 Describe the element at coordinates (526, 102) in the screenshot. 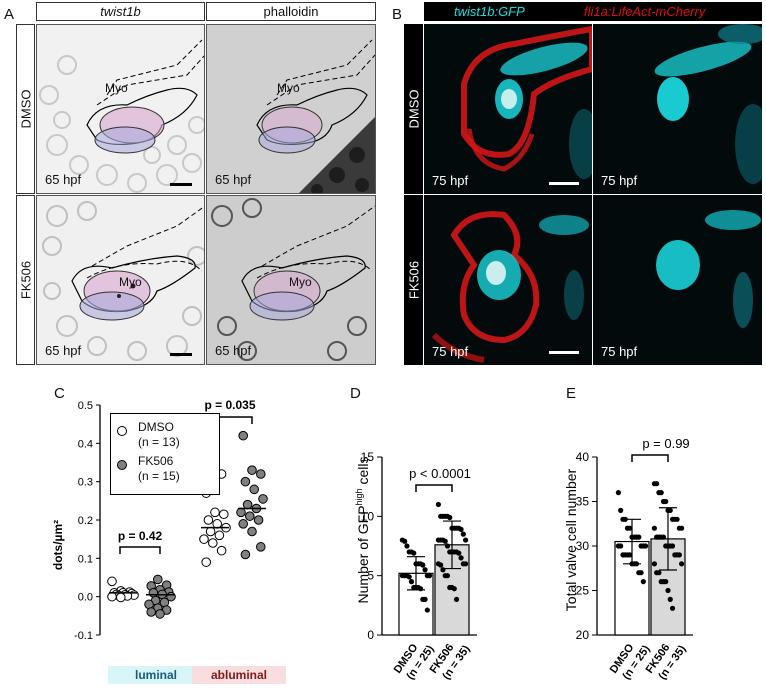

I see `fluorescence-merge-b1` at that location.